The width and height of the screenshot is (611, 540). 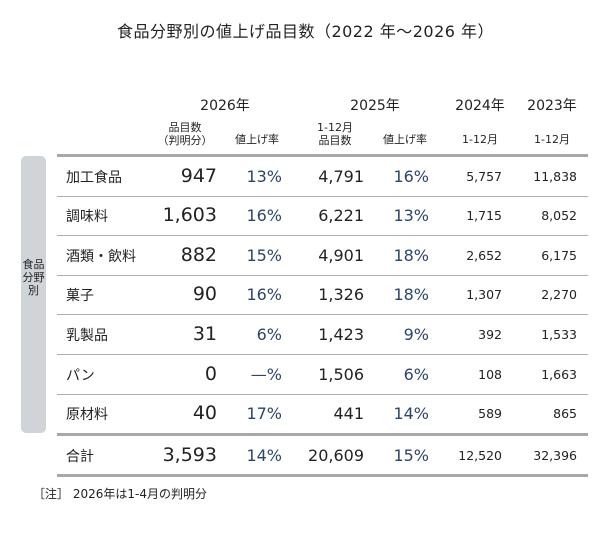 I want to click on side-category-label: 食品分野別, so click(x=33, y=277).